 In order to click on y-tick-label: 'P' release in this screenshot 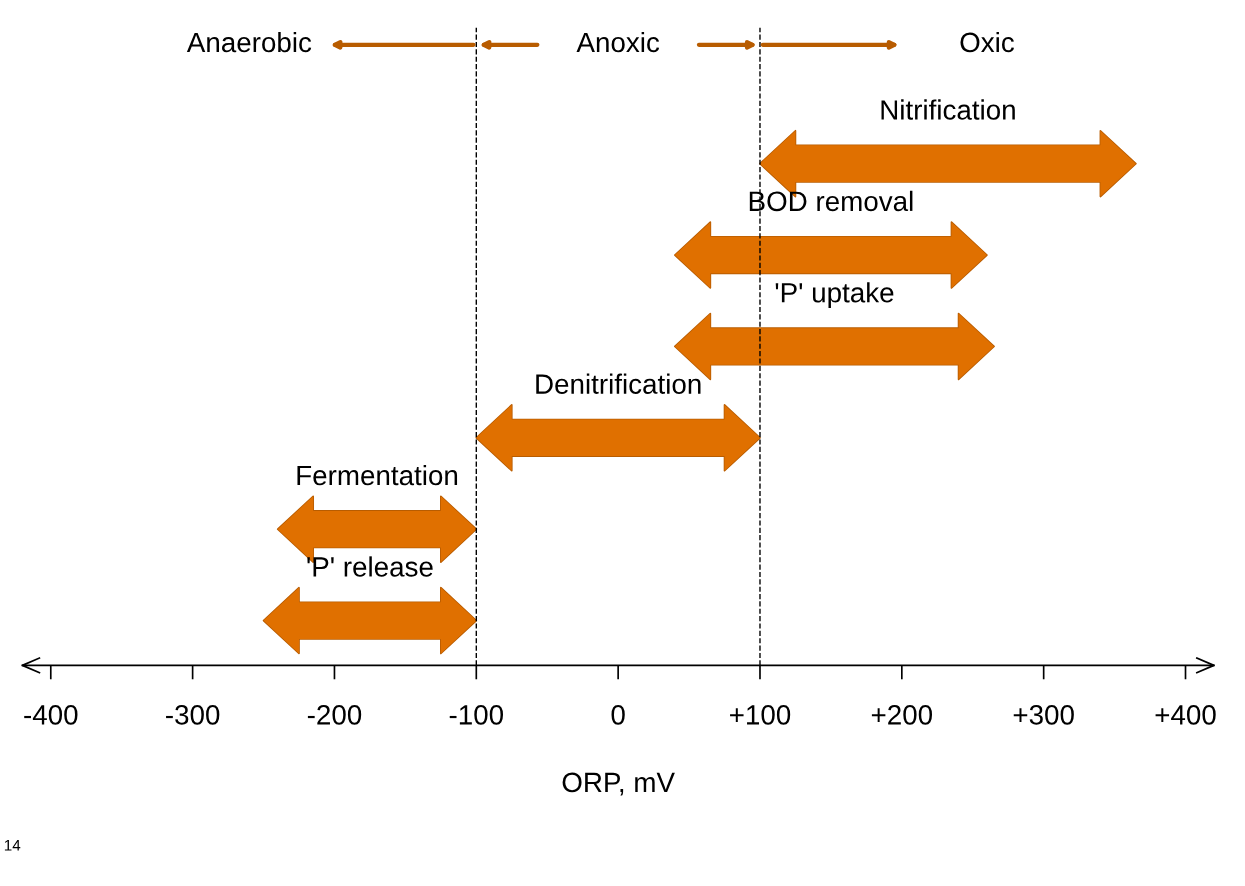, I will do `click(370, 566)`.